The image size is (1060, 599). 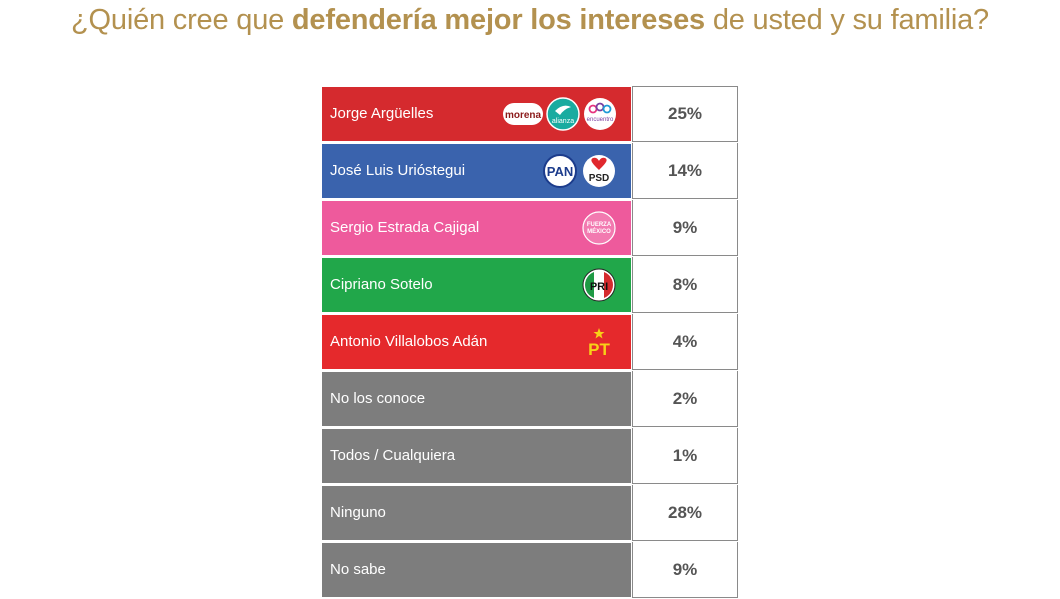 I want to click on table-row: No sabe 9%, so click(x=530, y=570).